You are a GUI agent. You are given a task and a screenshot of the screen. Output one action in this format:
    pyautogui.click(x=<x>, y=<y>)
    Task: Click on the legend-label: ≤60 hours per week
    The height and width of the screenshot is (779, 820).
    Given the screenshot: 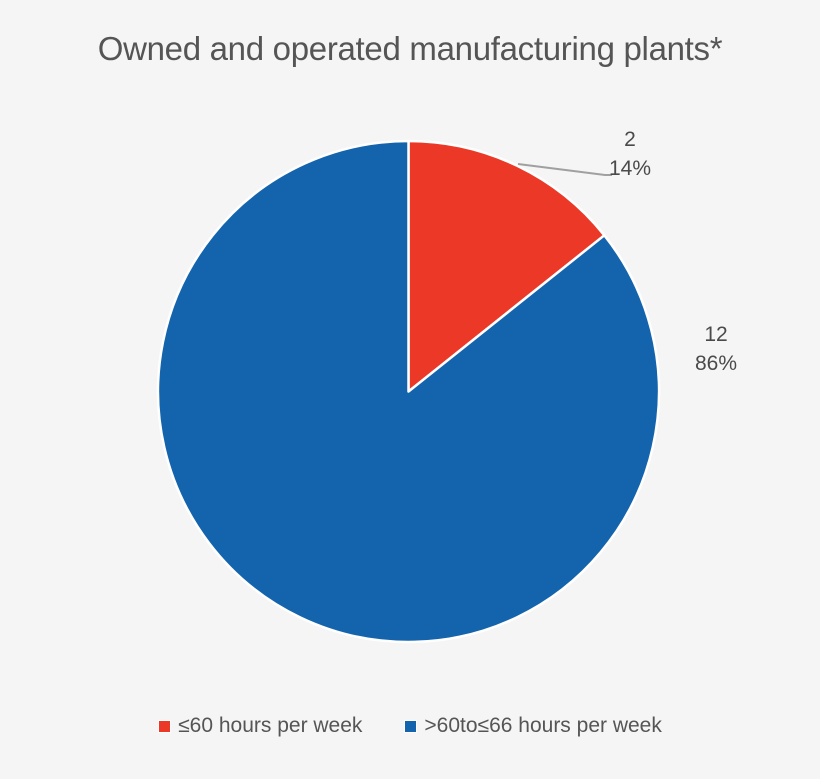 What is the action you would take?
    pyautogui.click(x=270, y=725)
    